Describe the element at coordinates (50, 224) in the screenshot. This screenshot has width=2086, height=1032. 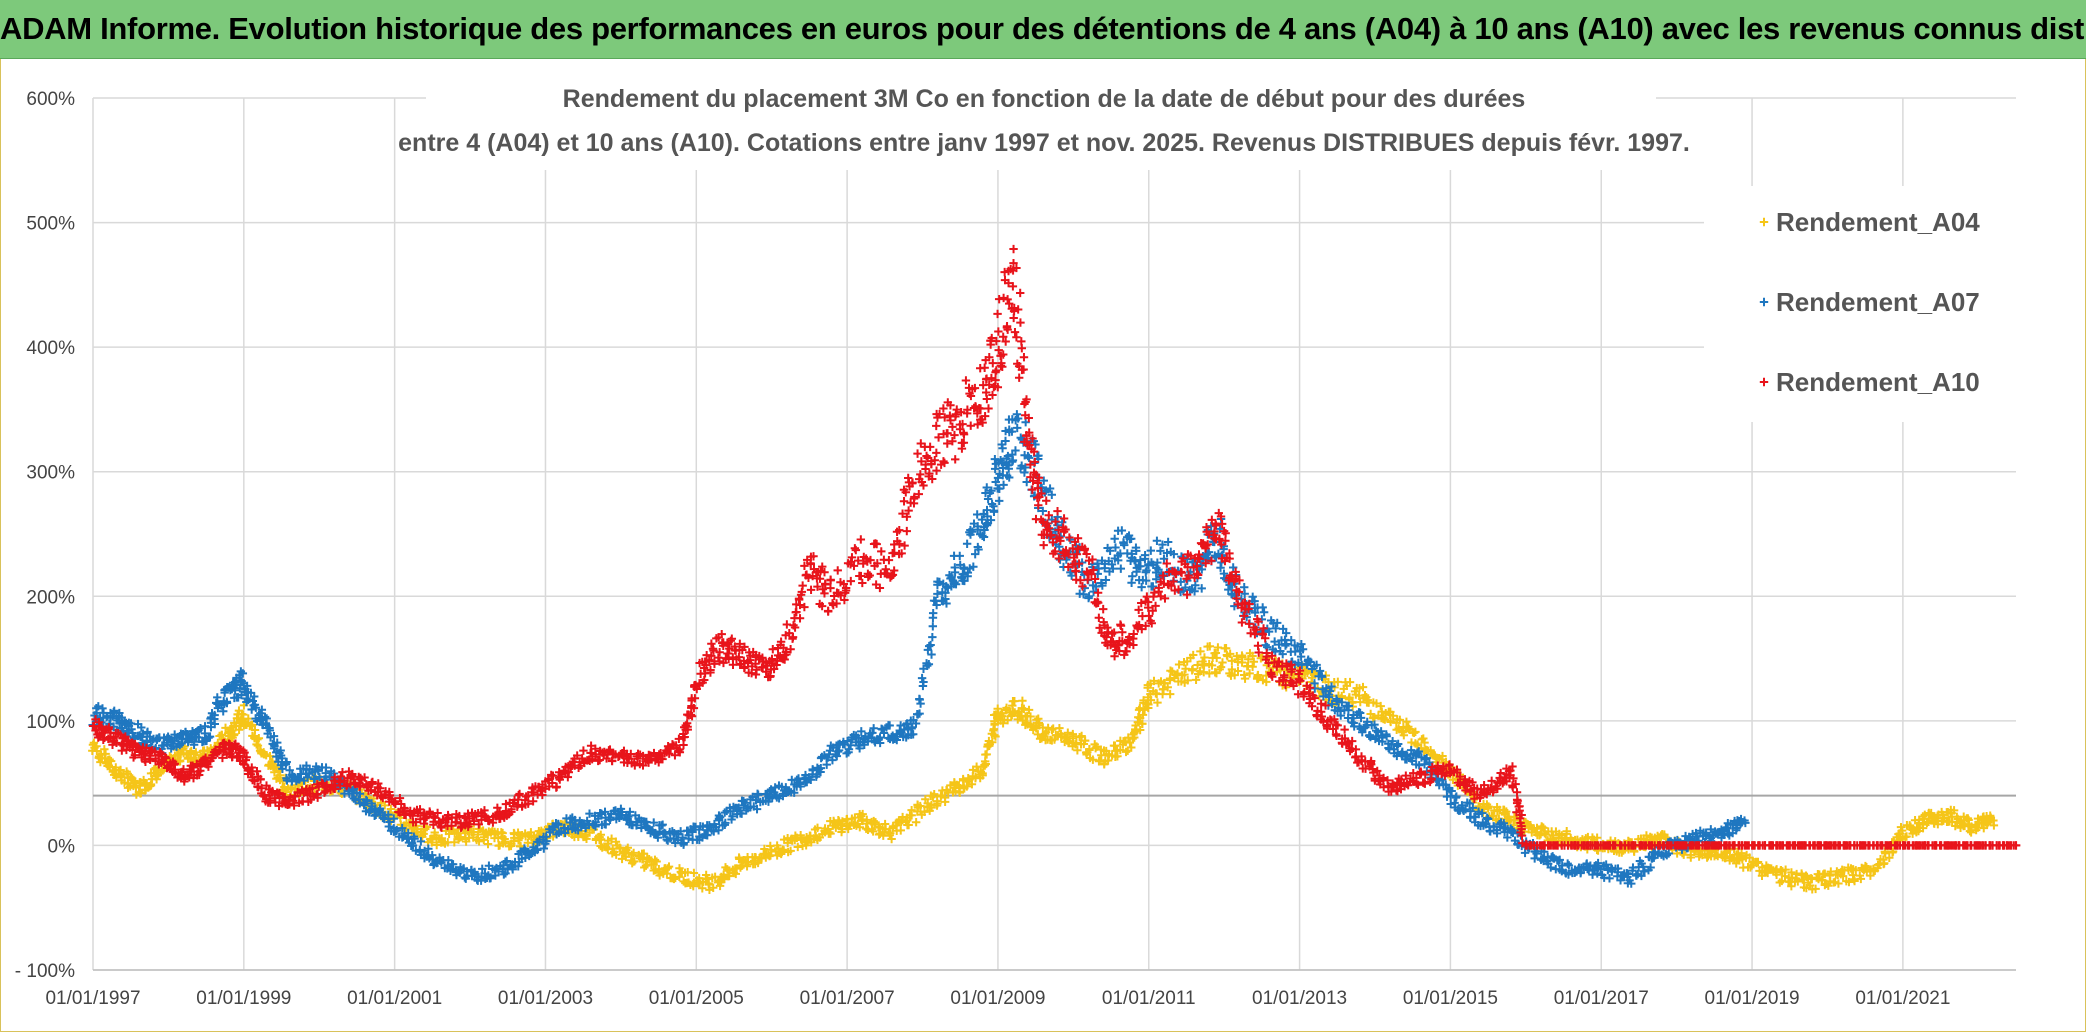
I see `y-tick-label: 500%` at that location.